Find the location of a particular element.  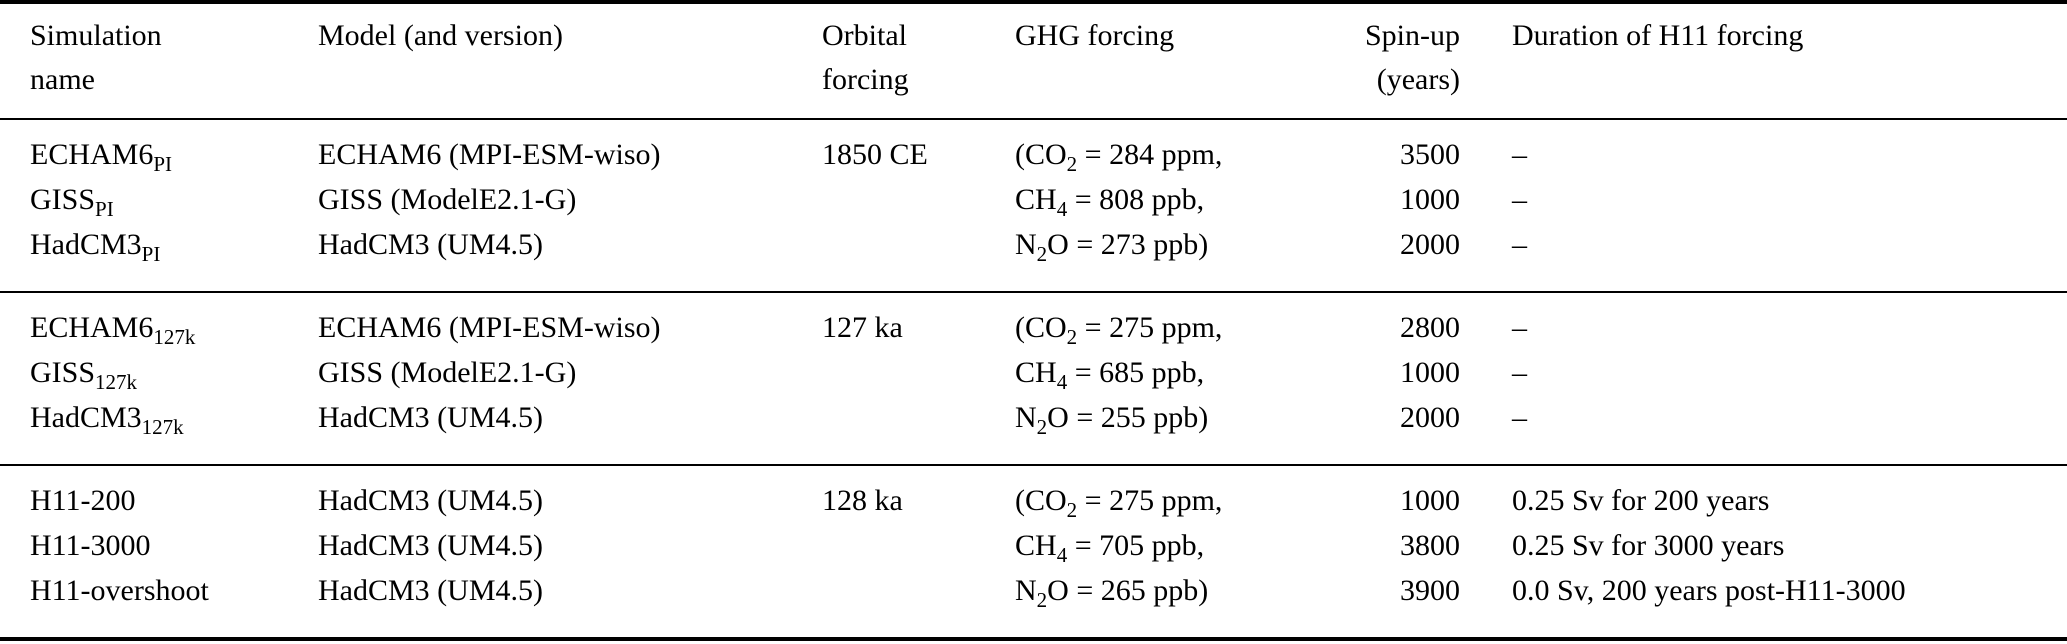

ghg-post: = 808 ppb, is located at coordinates (1136, 199).